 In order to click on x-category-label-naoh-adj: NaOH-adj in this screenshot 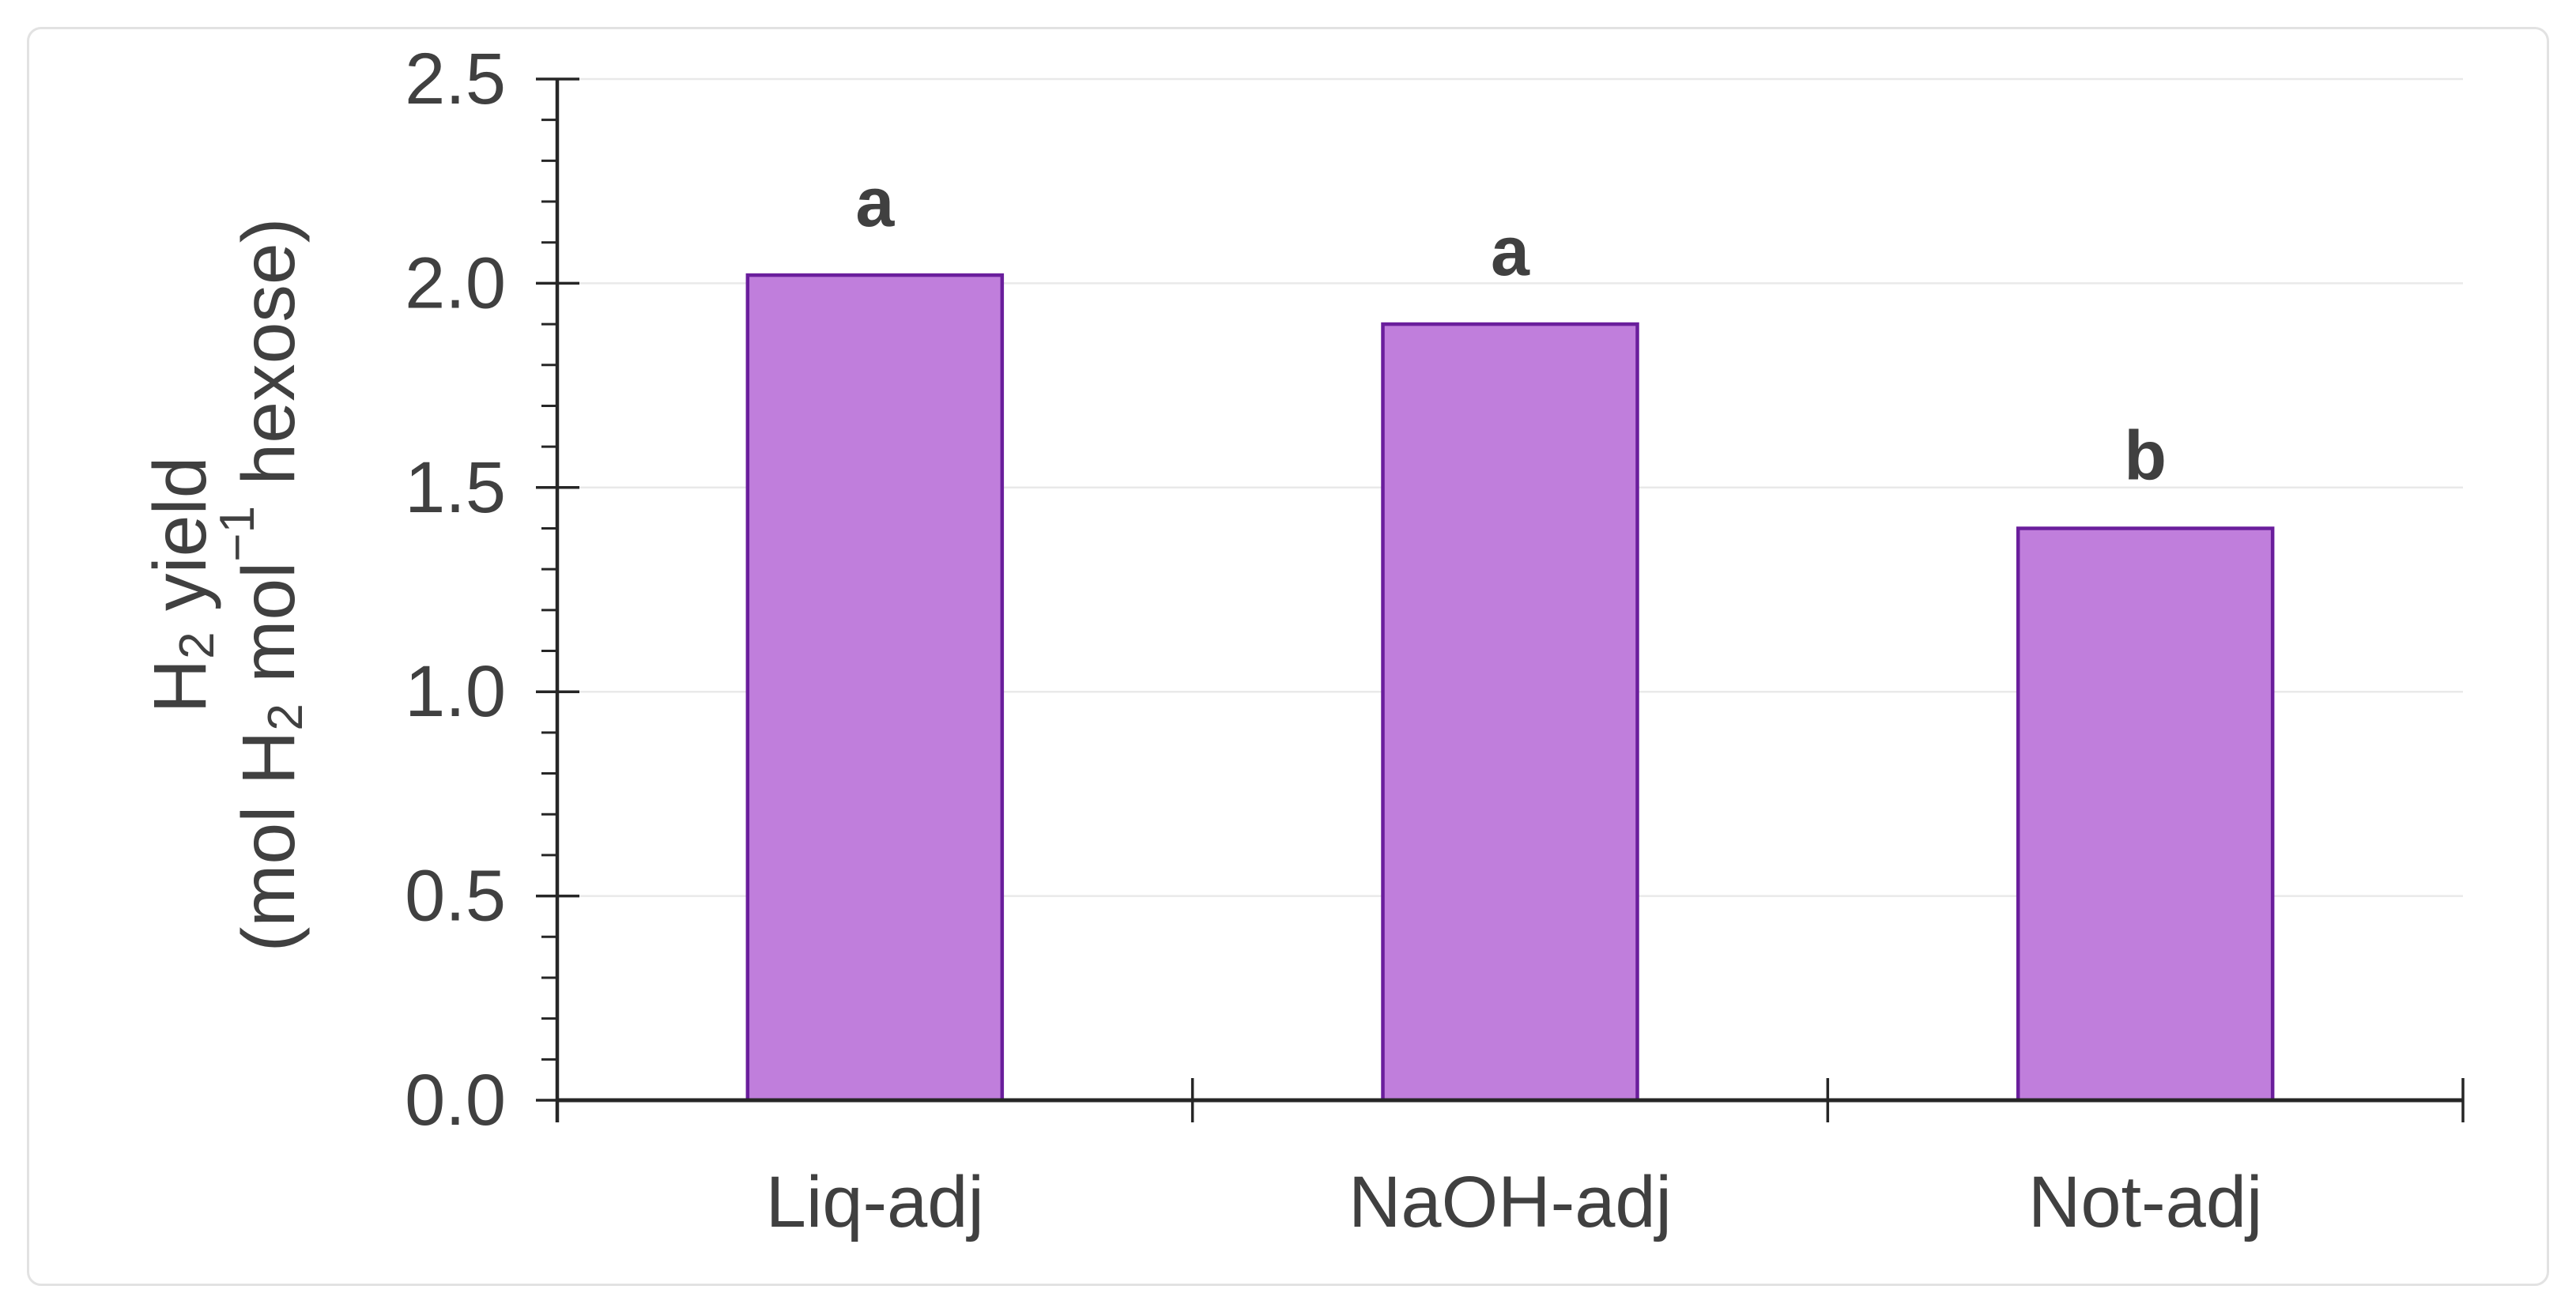, I will do `click(1510, 1202)`.